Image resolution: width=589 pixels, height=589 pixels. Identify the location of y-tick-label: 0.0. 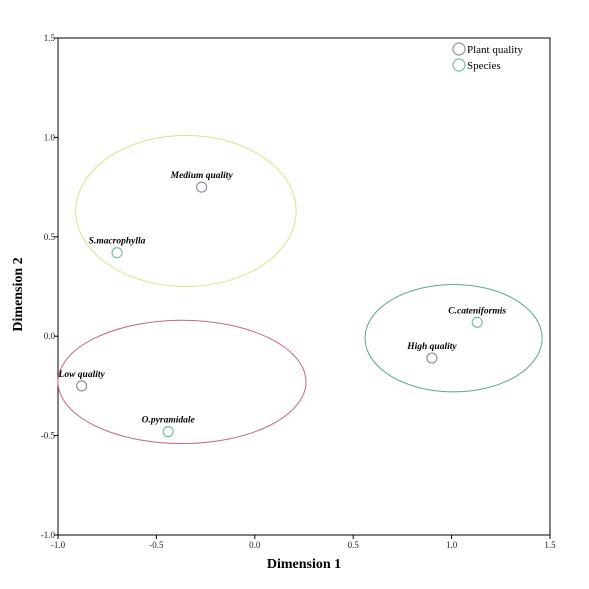
(50, 336).